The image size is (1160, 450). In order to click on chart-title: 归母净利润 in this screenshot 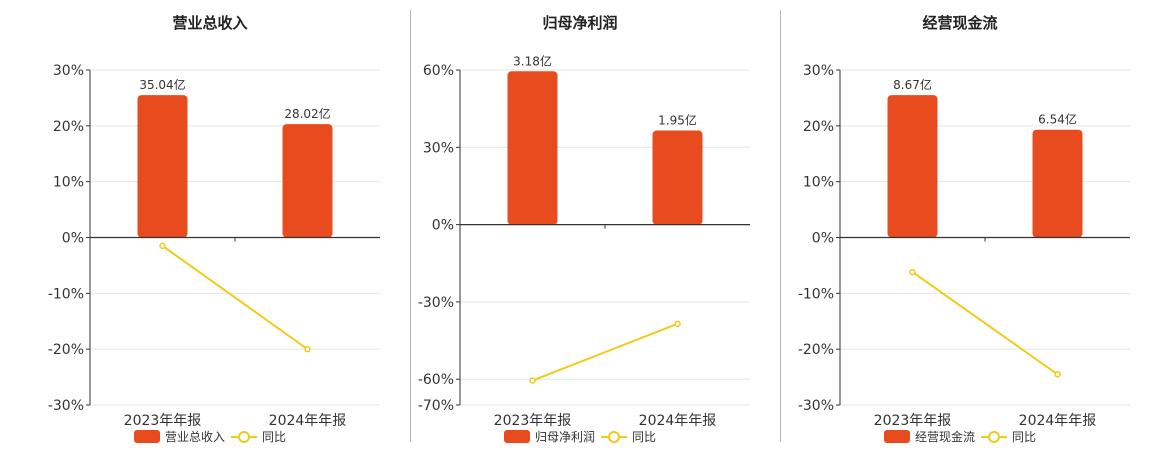, I will do `click(580, 23)`.